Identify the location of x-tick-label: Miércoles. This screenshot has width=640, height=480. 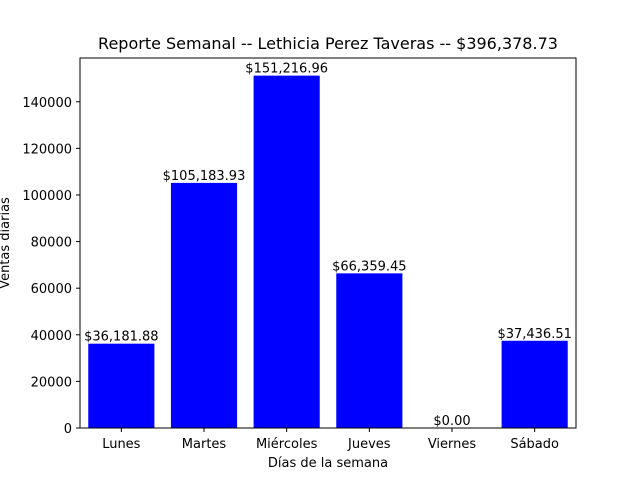
(287, 444).